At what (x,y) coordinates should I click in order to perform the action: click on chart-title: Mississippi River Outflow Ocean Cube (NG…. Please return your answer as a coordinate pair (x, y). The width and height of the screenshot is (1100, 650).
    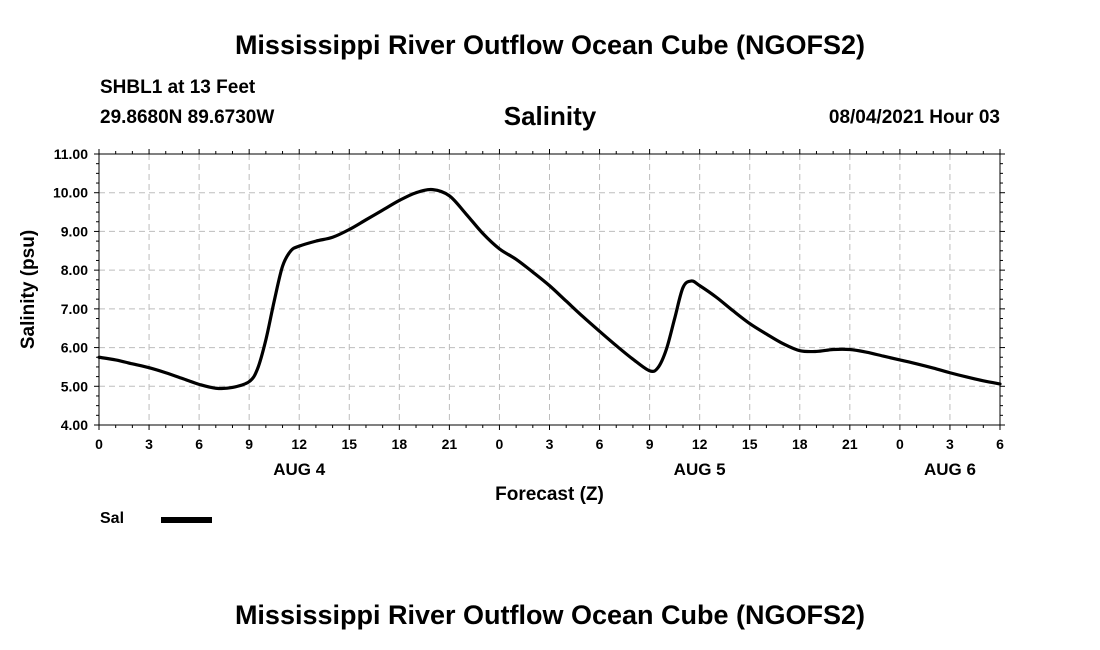
    Looking at the image, I should click on (550, 45).